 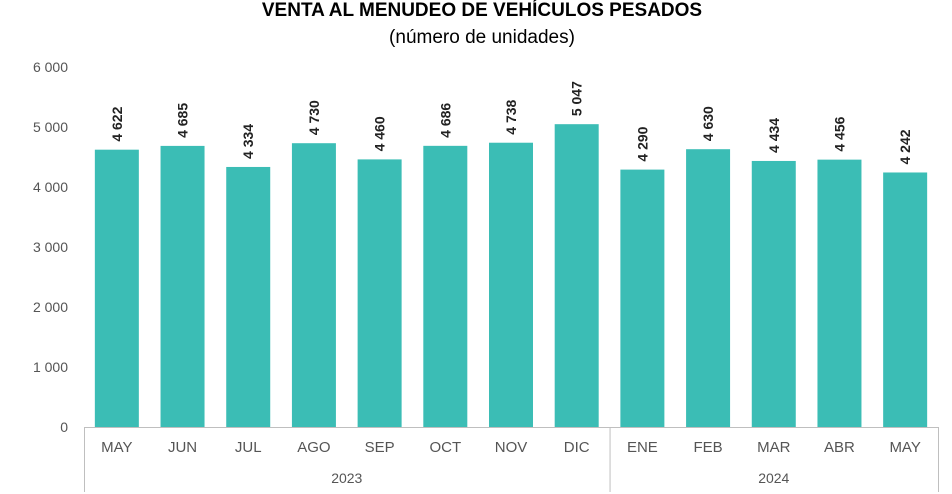 What do you see at coordinates (445, 120) in the screenshot?
I see `data-label: 4 686` at bounding box center [445, 120].